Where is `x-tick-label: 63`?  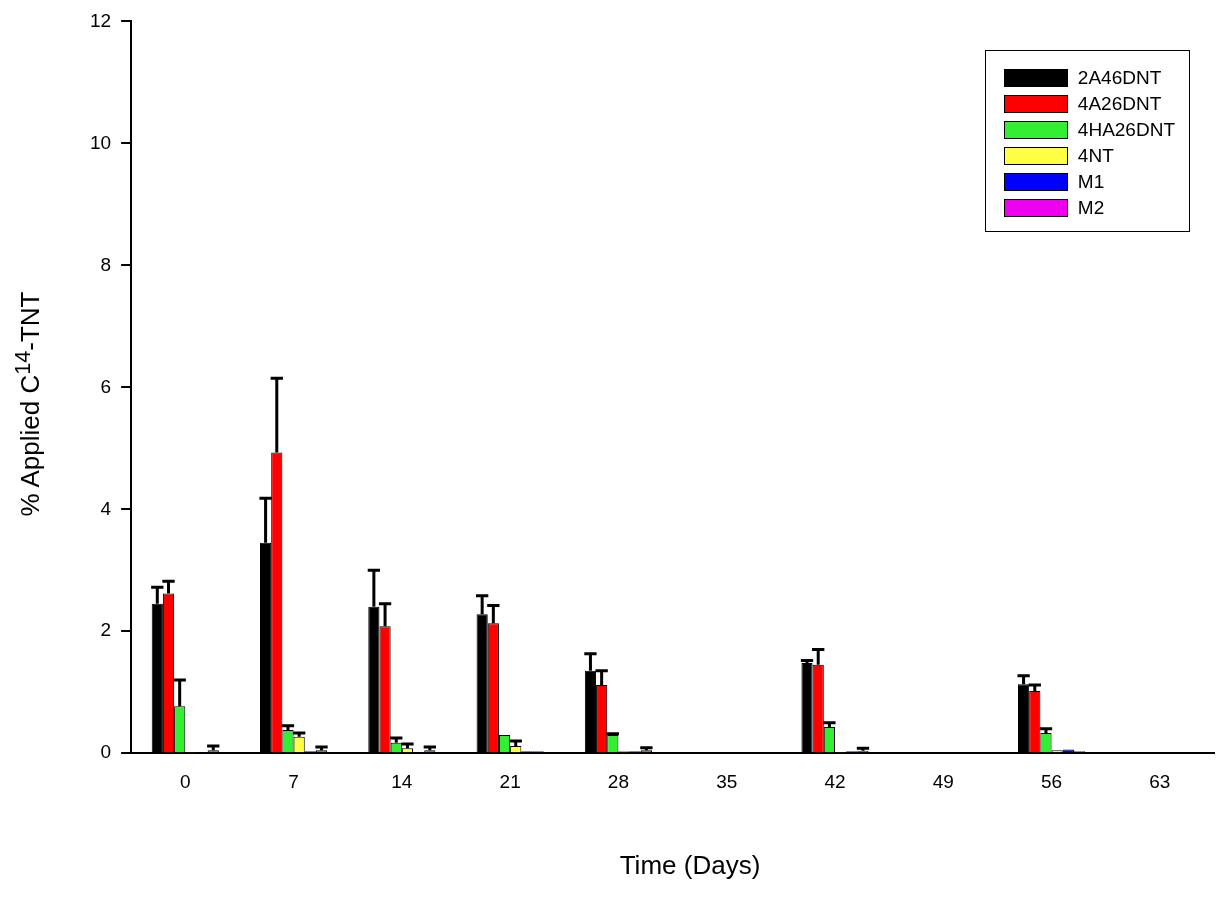
x-tick-label: 63 is located at coordinates (1160, 781).